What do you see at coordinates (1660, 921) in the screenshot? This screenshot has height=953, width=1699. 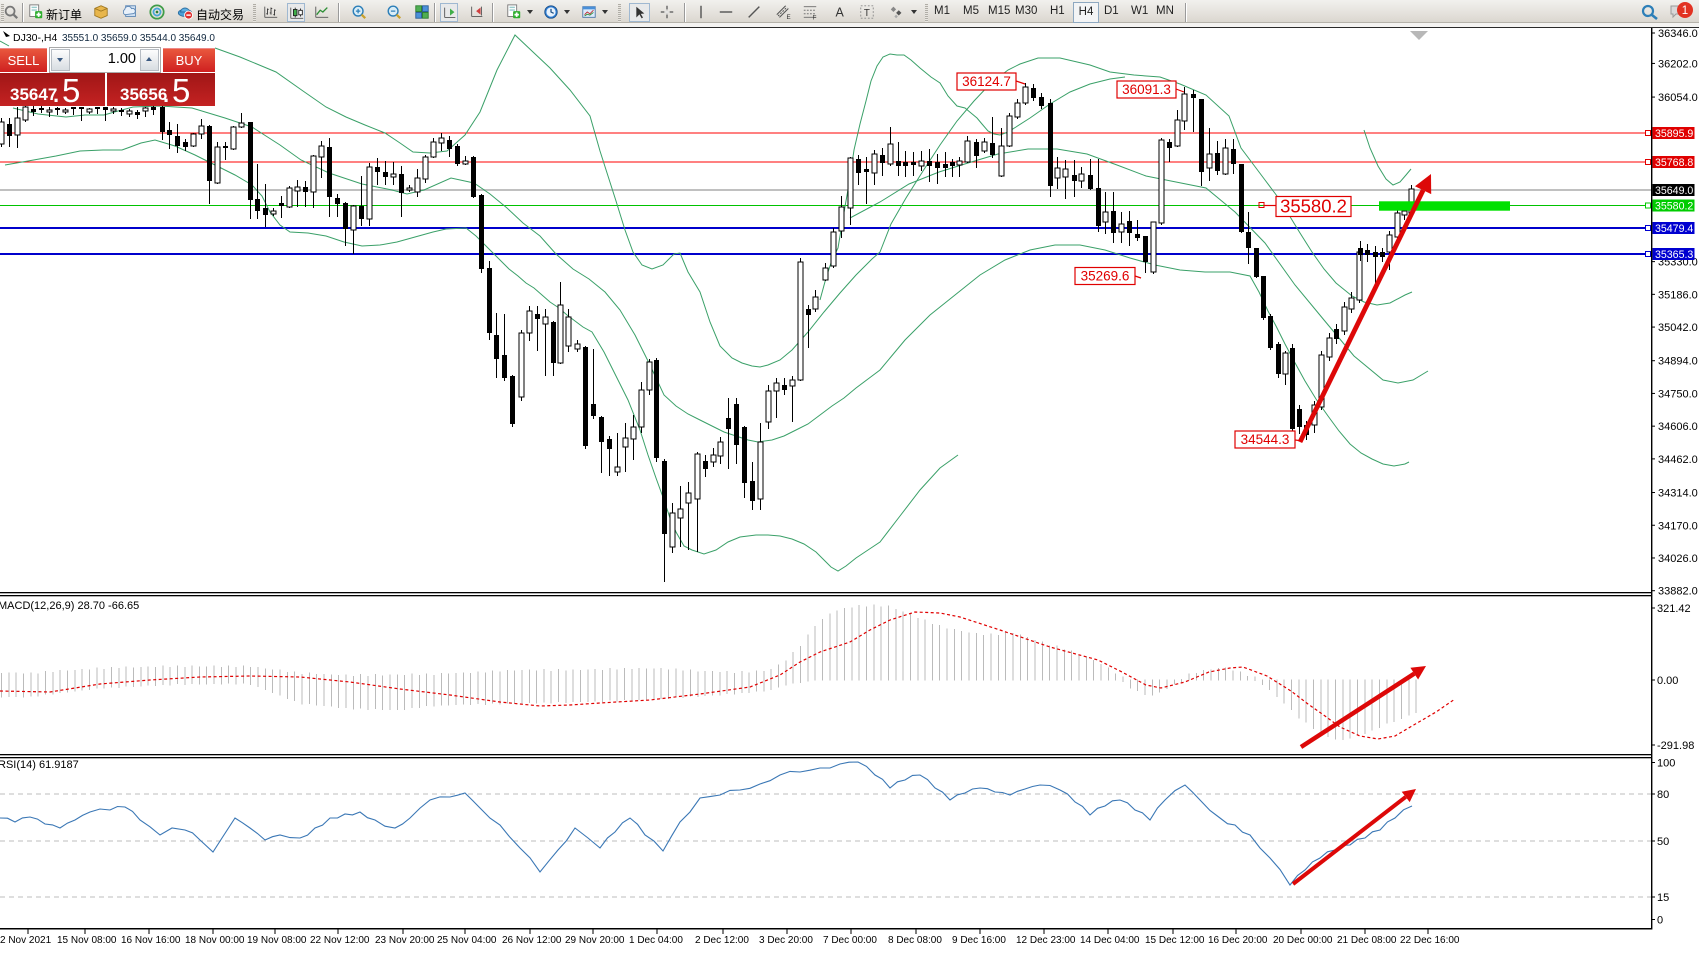 I see `svg-text: 0` at bounding box center [1660, 921].